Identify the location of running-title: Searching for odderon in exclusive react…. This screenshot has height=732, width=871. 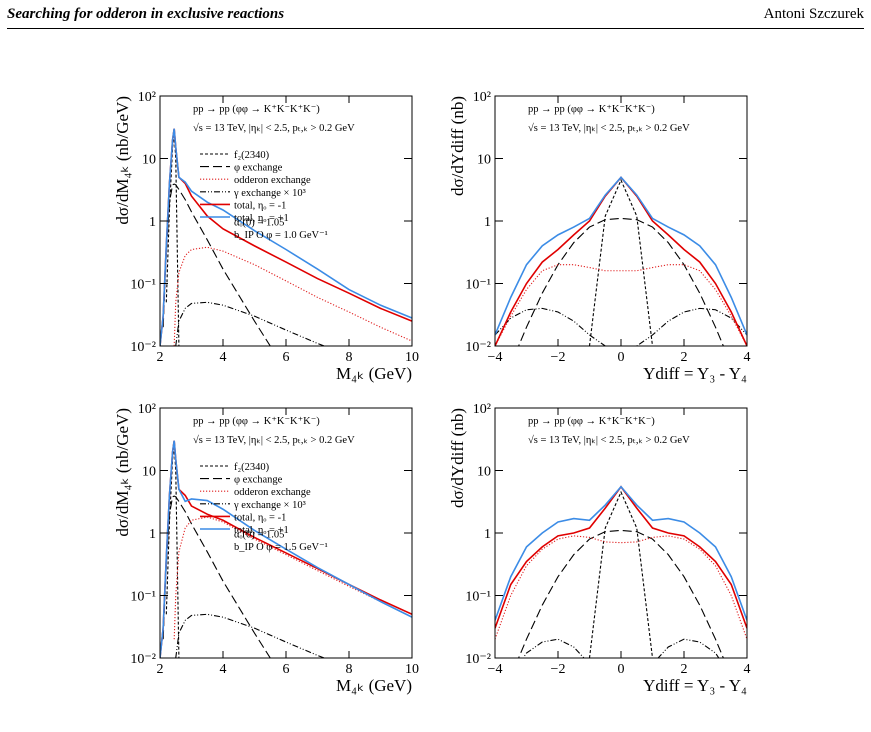
(146, 14).